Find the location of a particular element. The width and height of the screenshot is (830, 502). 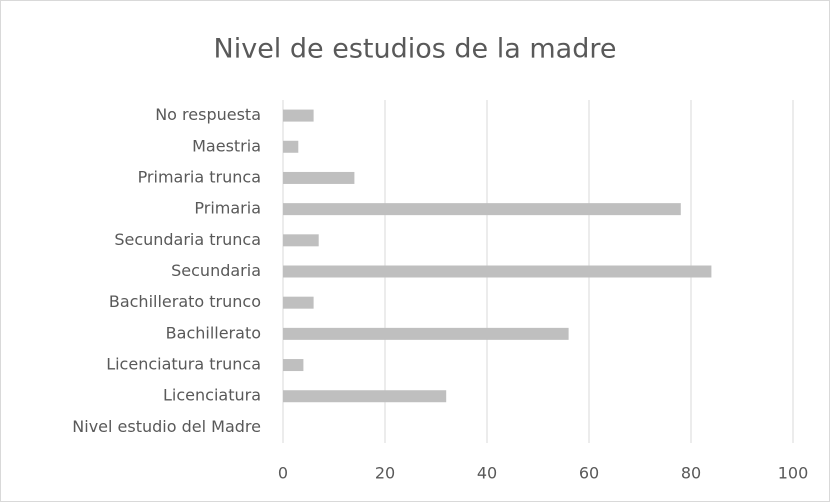

y-tick-label: Maestria is located at coordinates (226, 145).